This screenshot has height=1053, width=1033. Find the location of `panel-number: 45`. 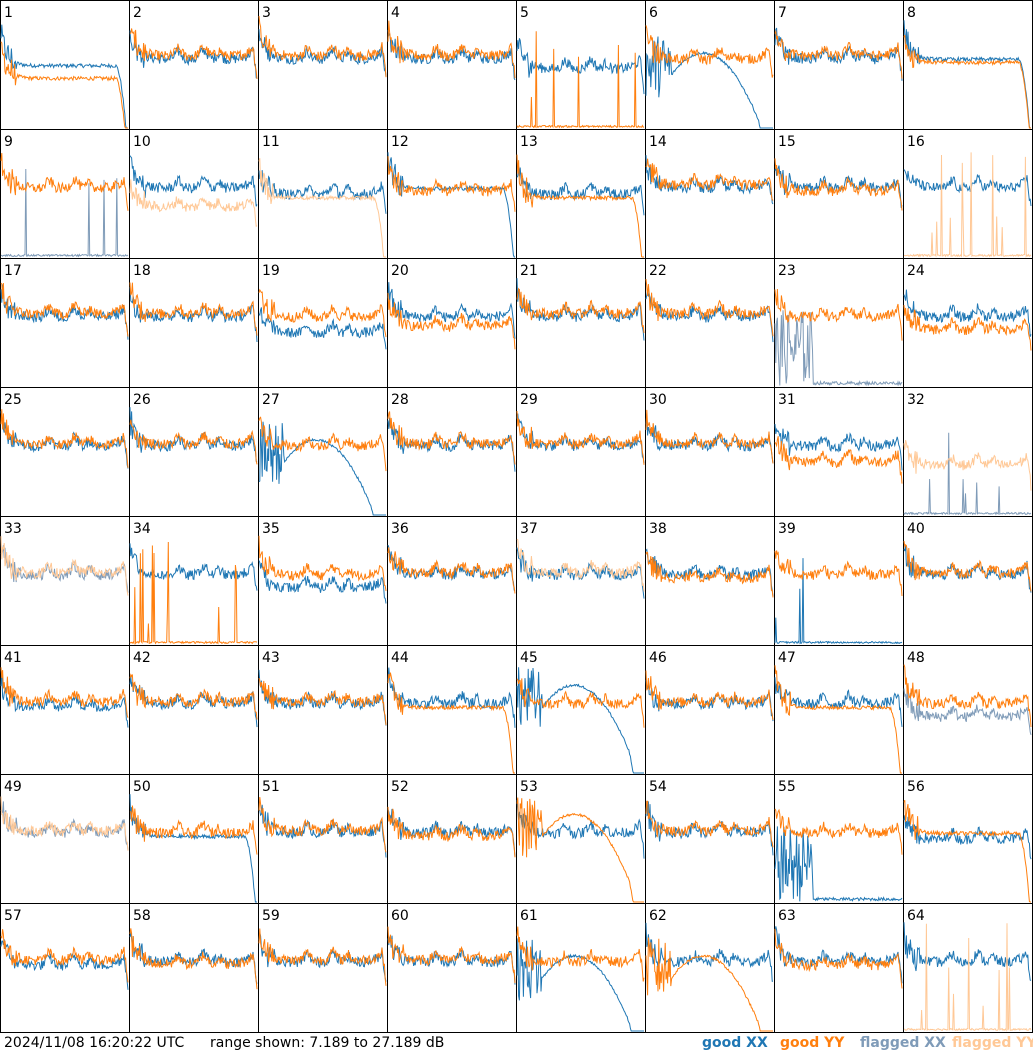

panel-number: 45 is located at coordinates (529, 658).